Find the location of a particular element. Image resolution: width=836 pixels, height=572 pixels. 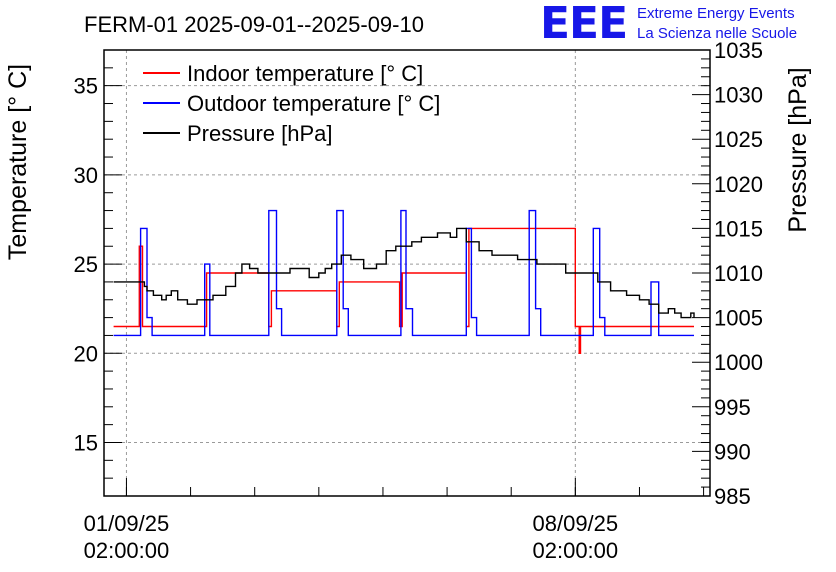

y-tick-label: 25 is located at coordinates (86, 264).